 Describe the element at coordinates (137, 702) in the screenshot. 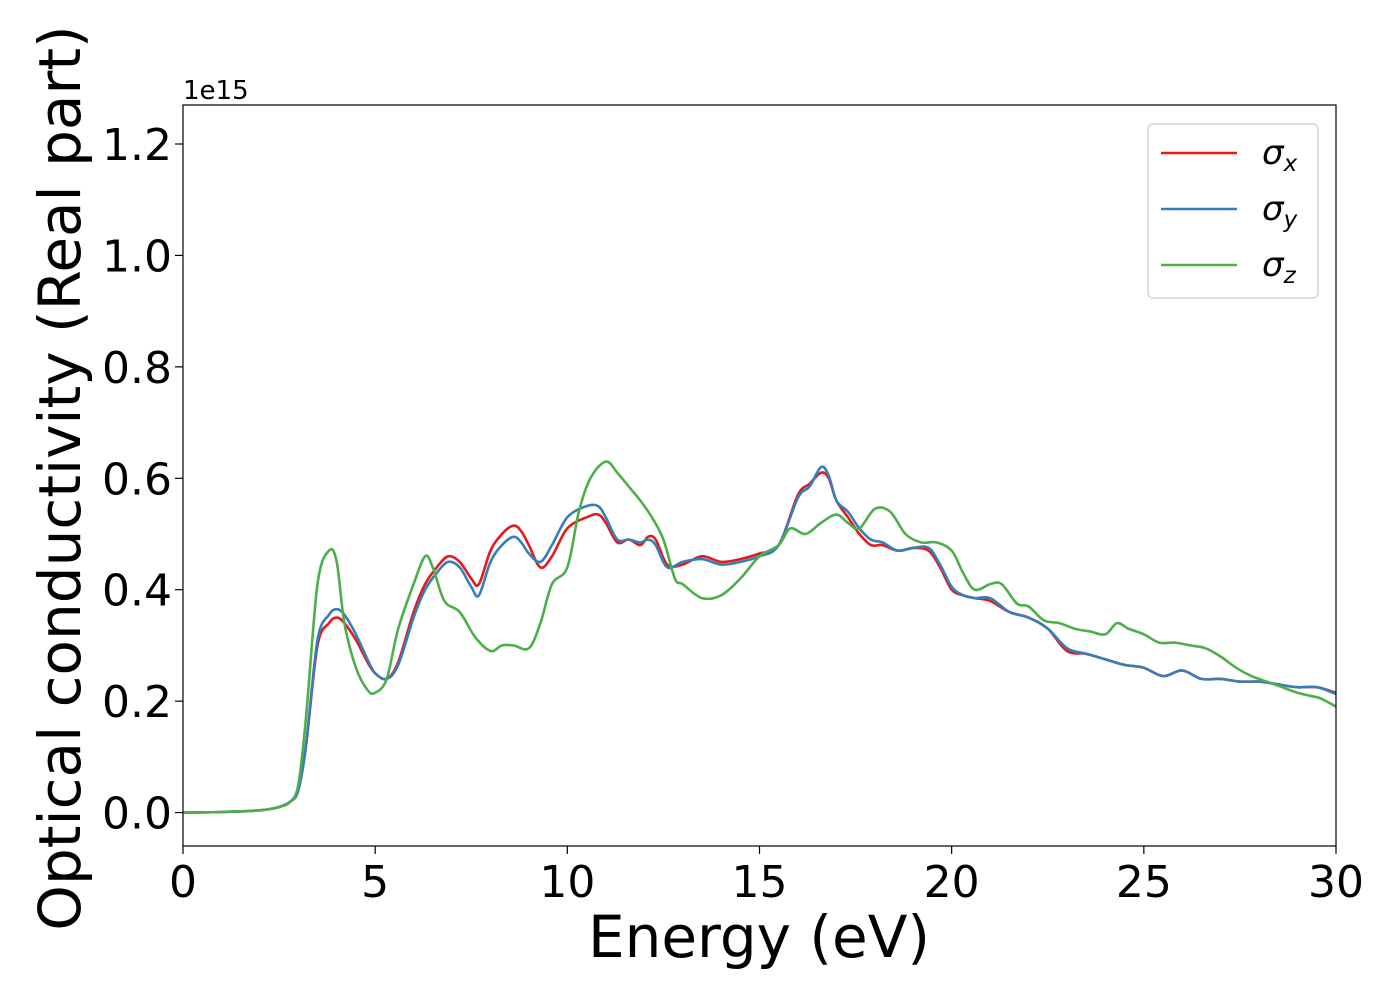

I see `y-tick-label: 0.2` at that location.